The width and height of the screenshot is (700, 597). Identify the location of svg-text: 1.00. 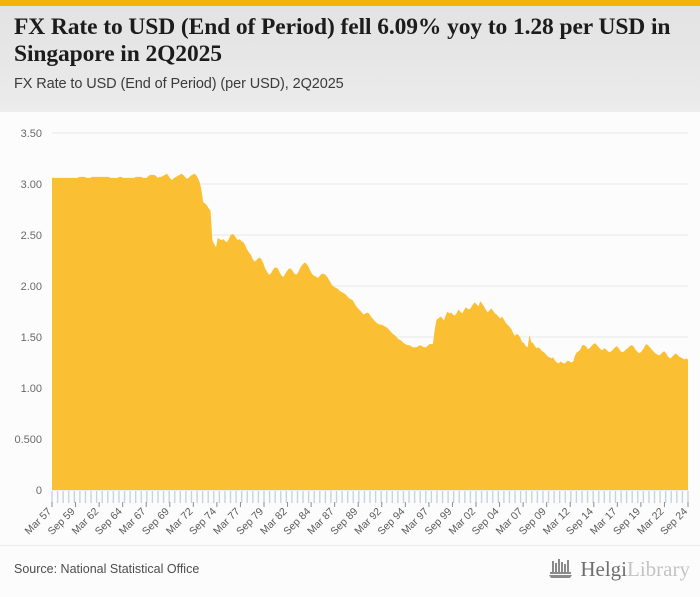
(31, 389).